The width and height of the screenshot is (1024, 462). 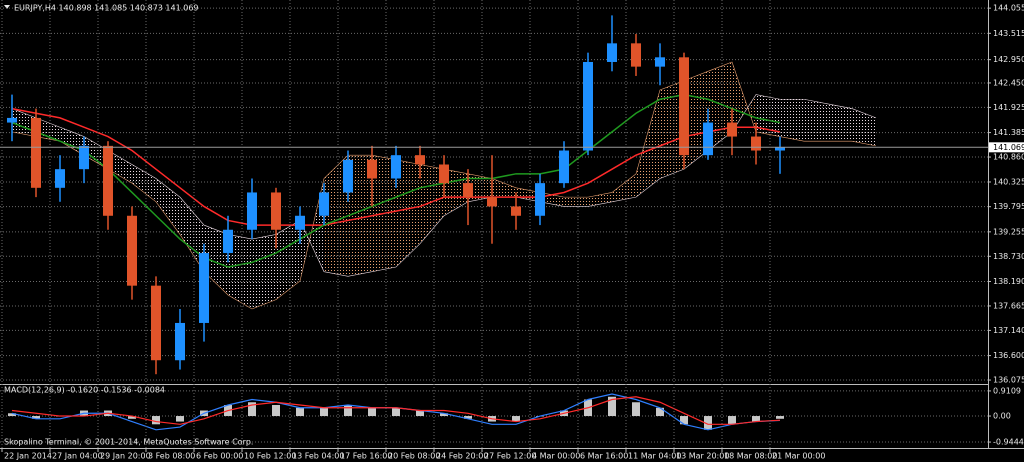 What do you see at coordinates (798, 456) in the screenshot?
I see `x-tick-label: 21 Mar 00:00` at bounding box center [798, 456].